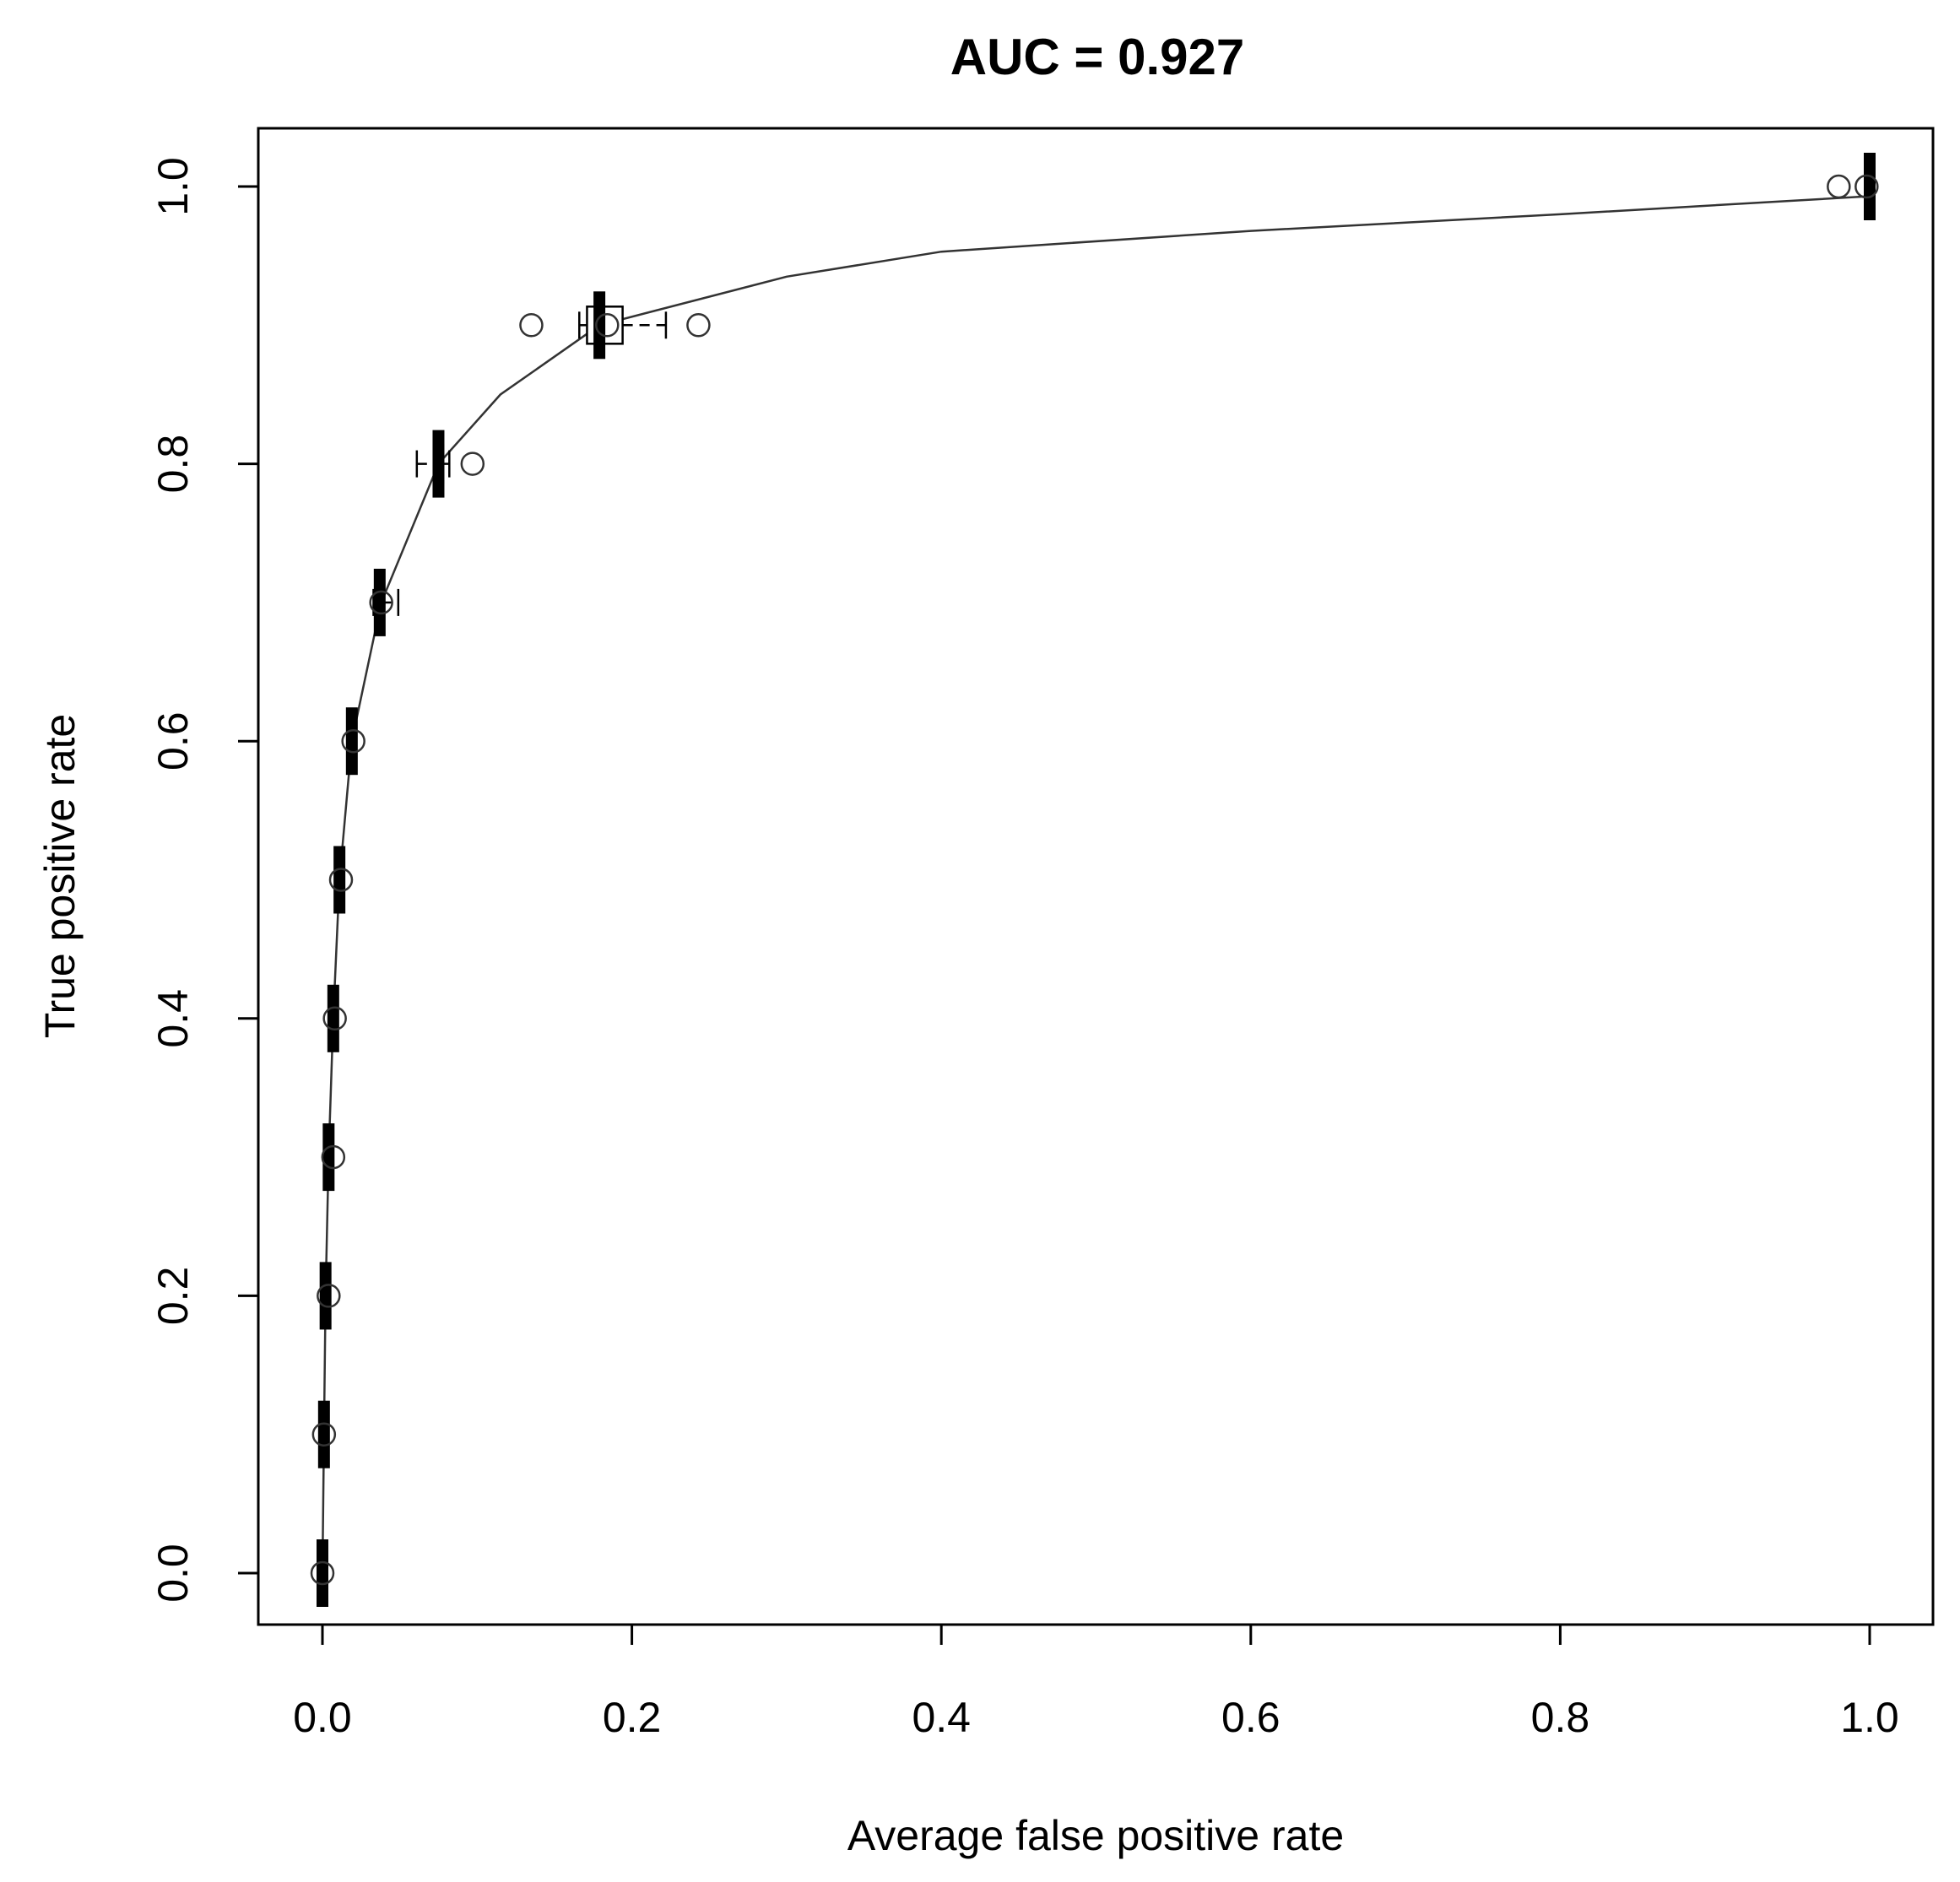  What do you see at coordinates (173, 1296) in the screenshot?
I see `y-tick-label: 0.2` at bounding box center [173, 1296].